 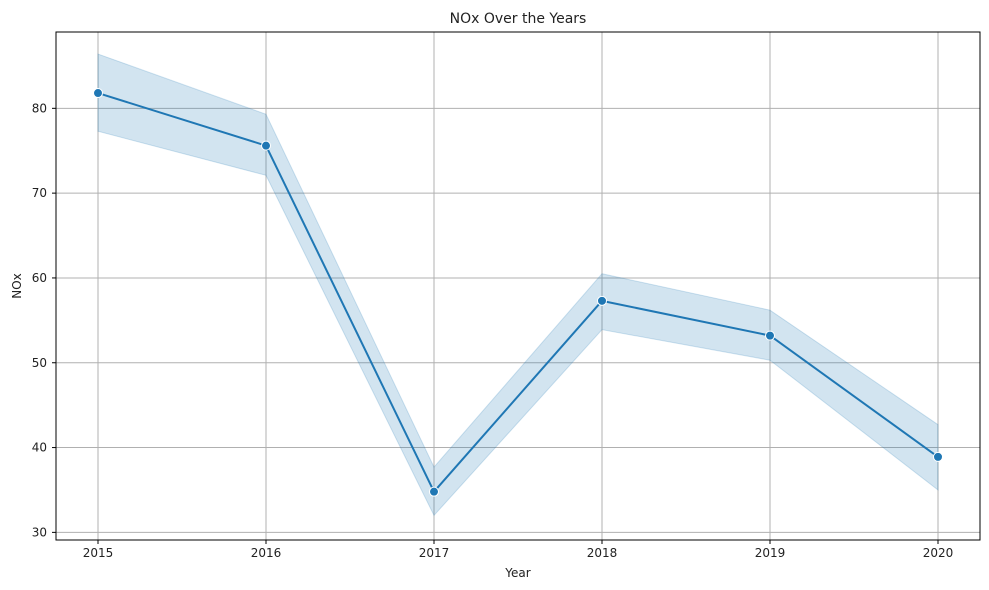 What do you see at coordinates (17, 286) in the screenshot?
I see `y-axis-label: NOx` at bounding box center [17, 286].